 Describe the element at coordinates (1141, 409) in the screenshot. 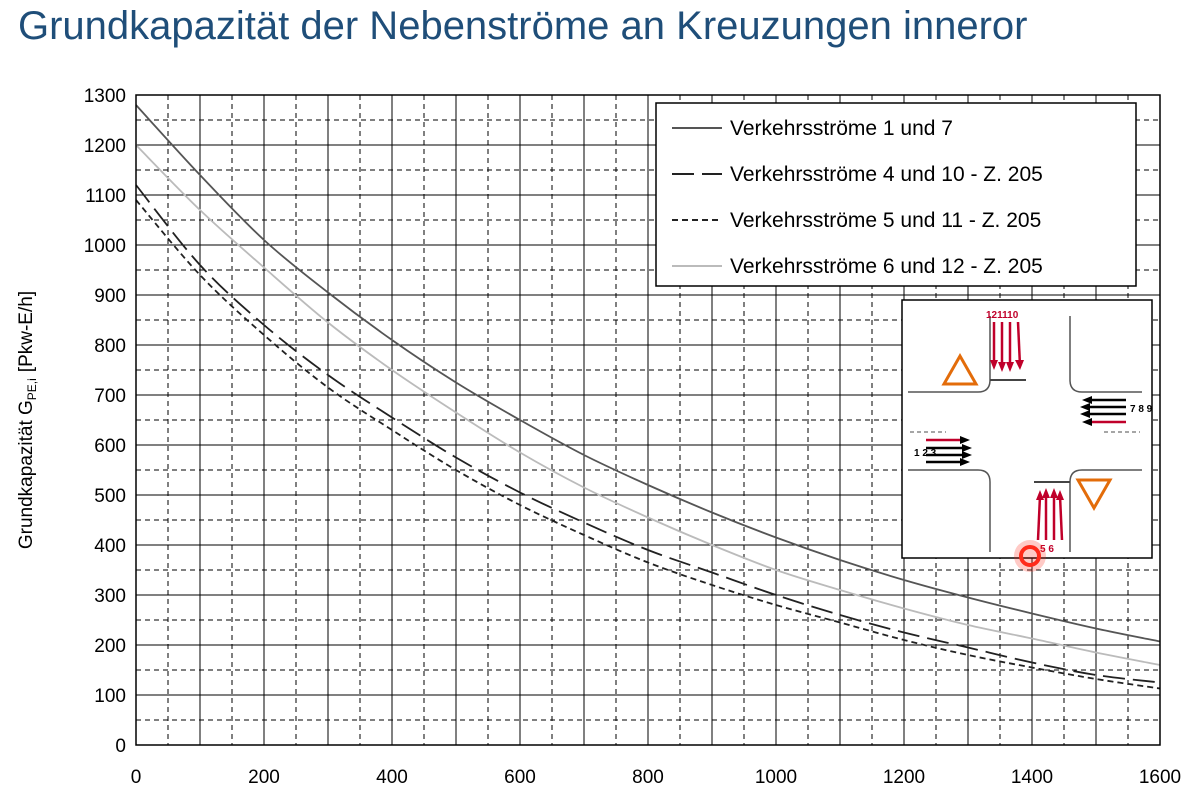

I see `inset-label-right: 7 8 9` at that location.